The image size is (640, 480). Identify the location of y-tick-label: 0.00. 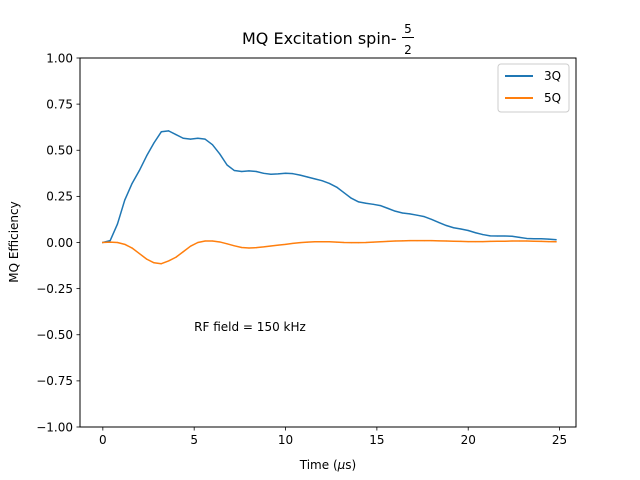
(59, 243).